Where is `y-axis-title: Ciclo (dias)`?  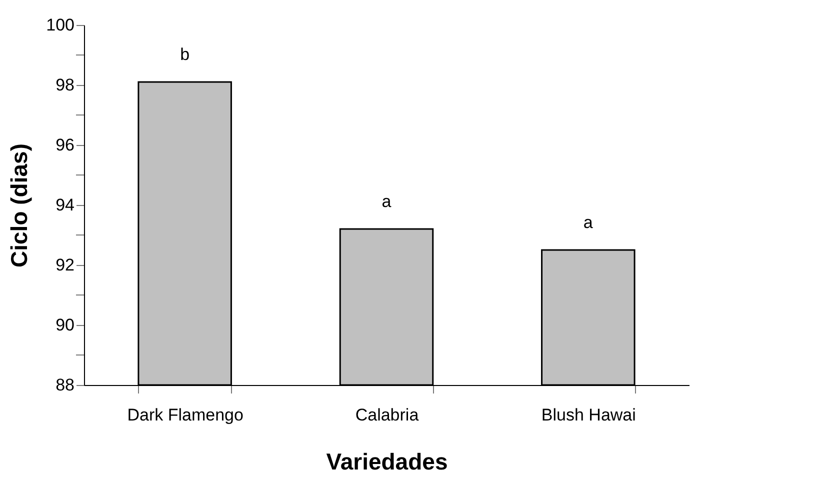 y-axis-title: Ciclo (dias) is located at coordinates (19, 206).